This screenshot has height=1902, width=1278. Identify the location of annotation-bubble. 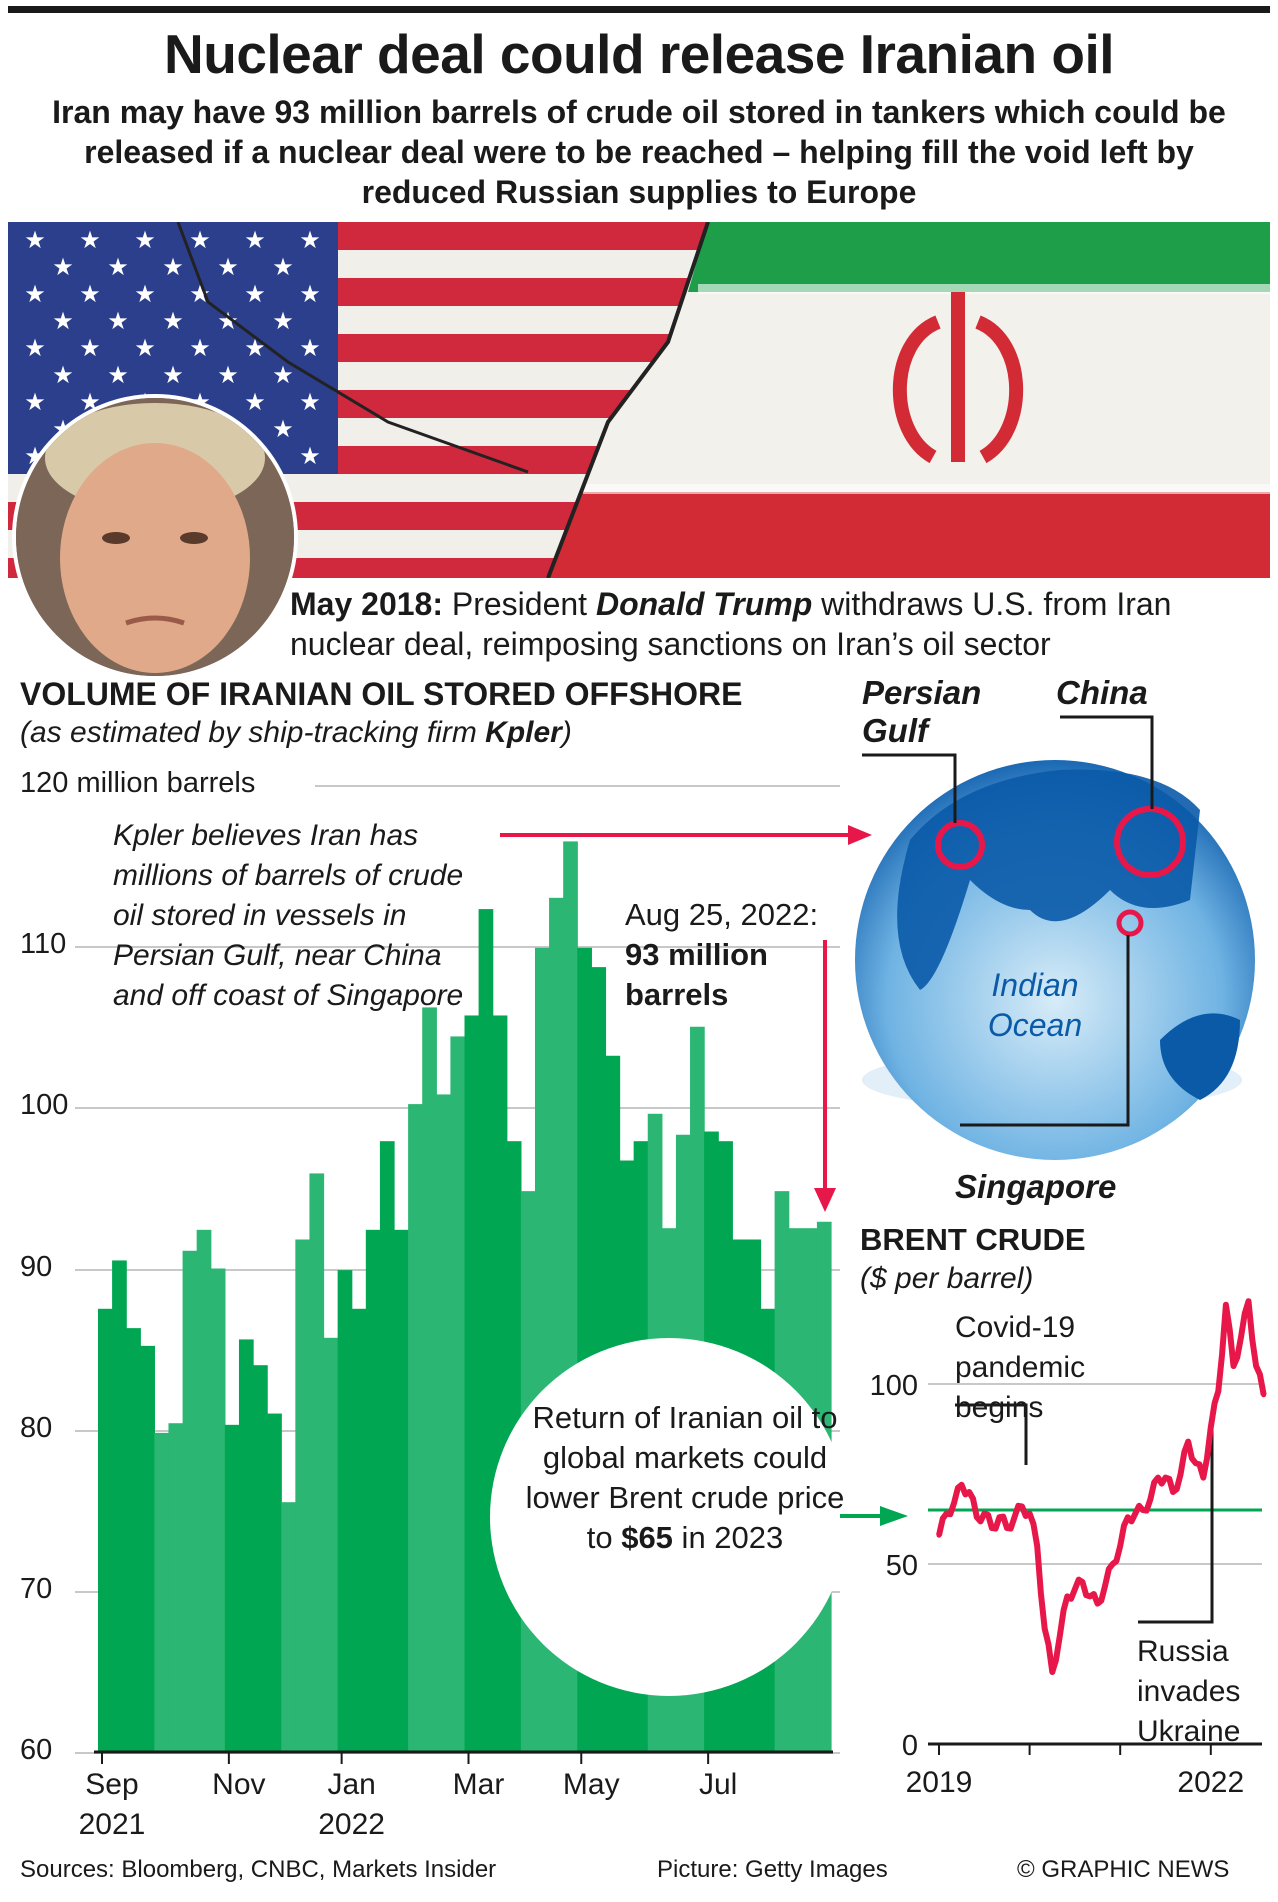
(661, 1517).